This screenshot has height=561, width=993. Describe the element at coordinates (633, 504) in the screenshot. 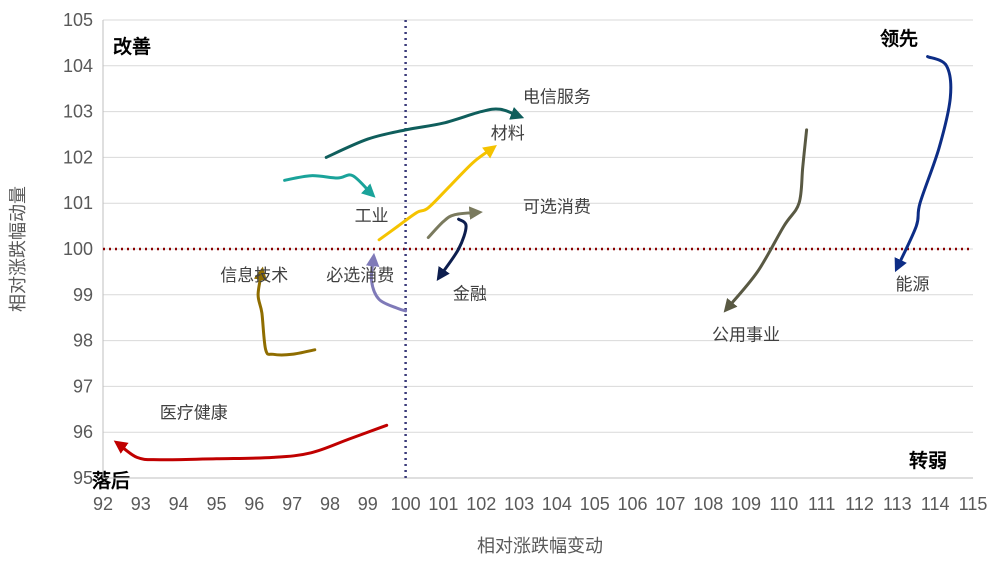

I see `x-tick-label: 106` at that location.